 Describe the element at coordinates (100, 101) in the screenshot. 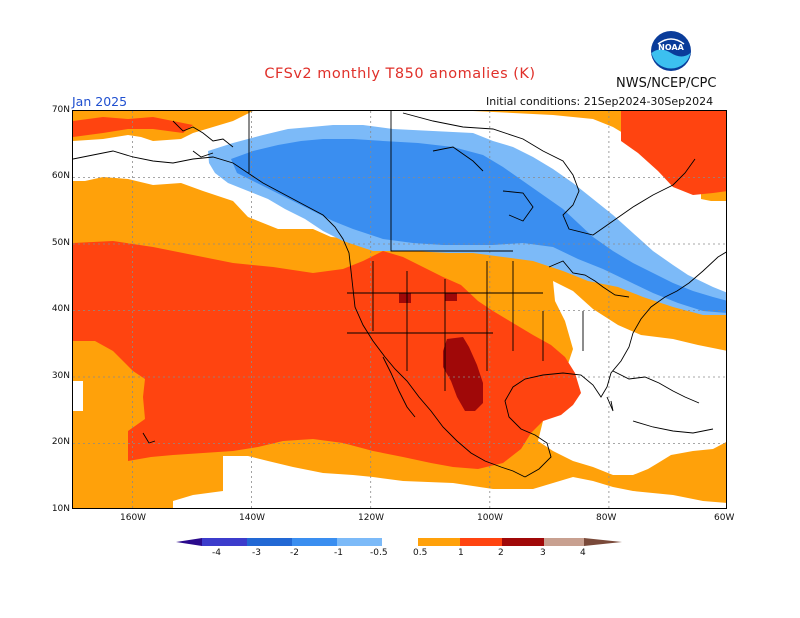

I see `month-label: Jan 2025` at that location.